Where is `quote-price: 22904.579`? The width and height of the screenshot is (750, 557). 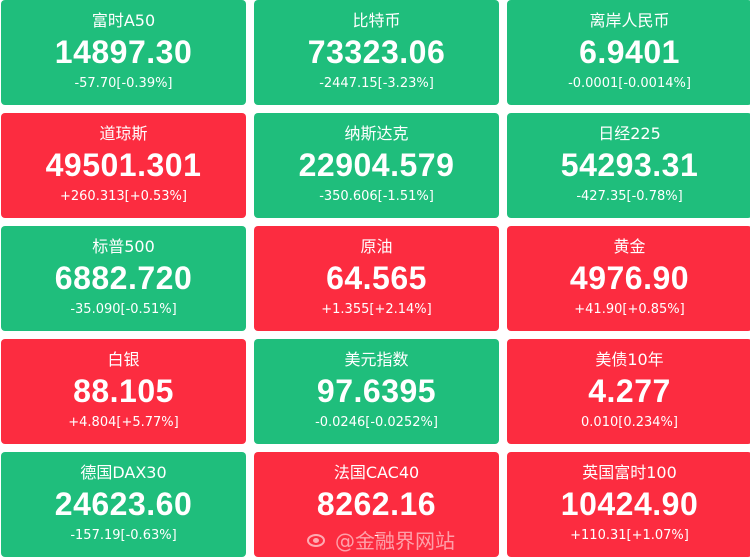
quote-price: 22904.579 is located at coordinates (376, 165).